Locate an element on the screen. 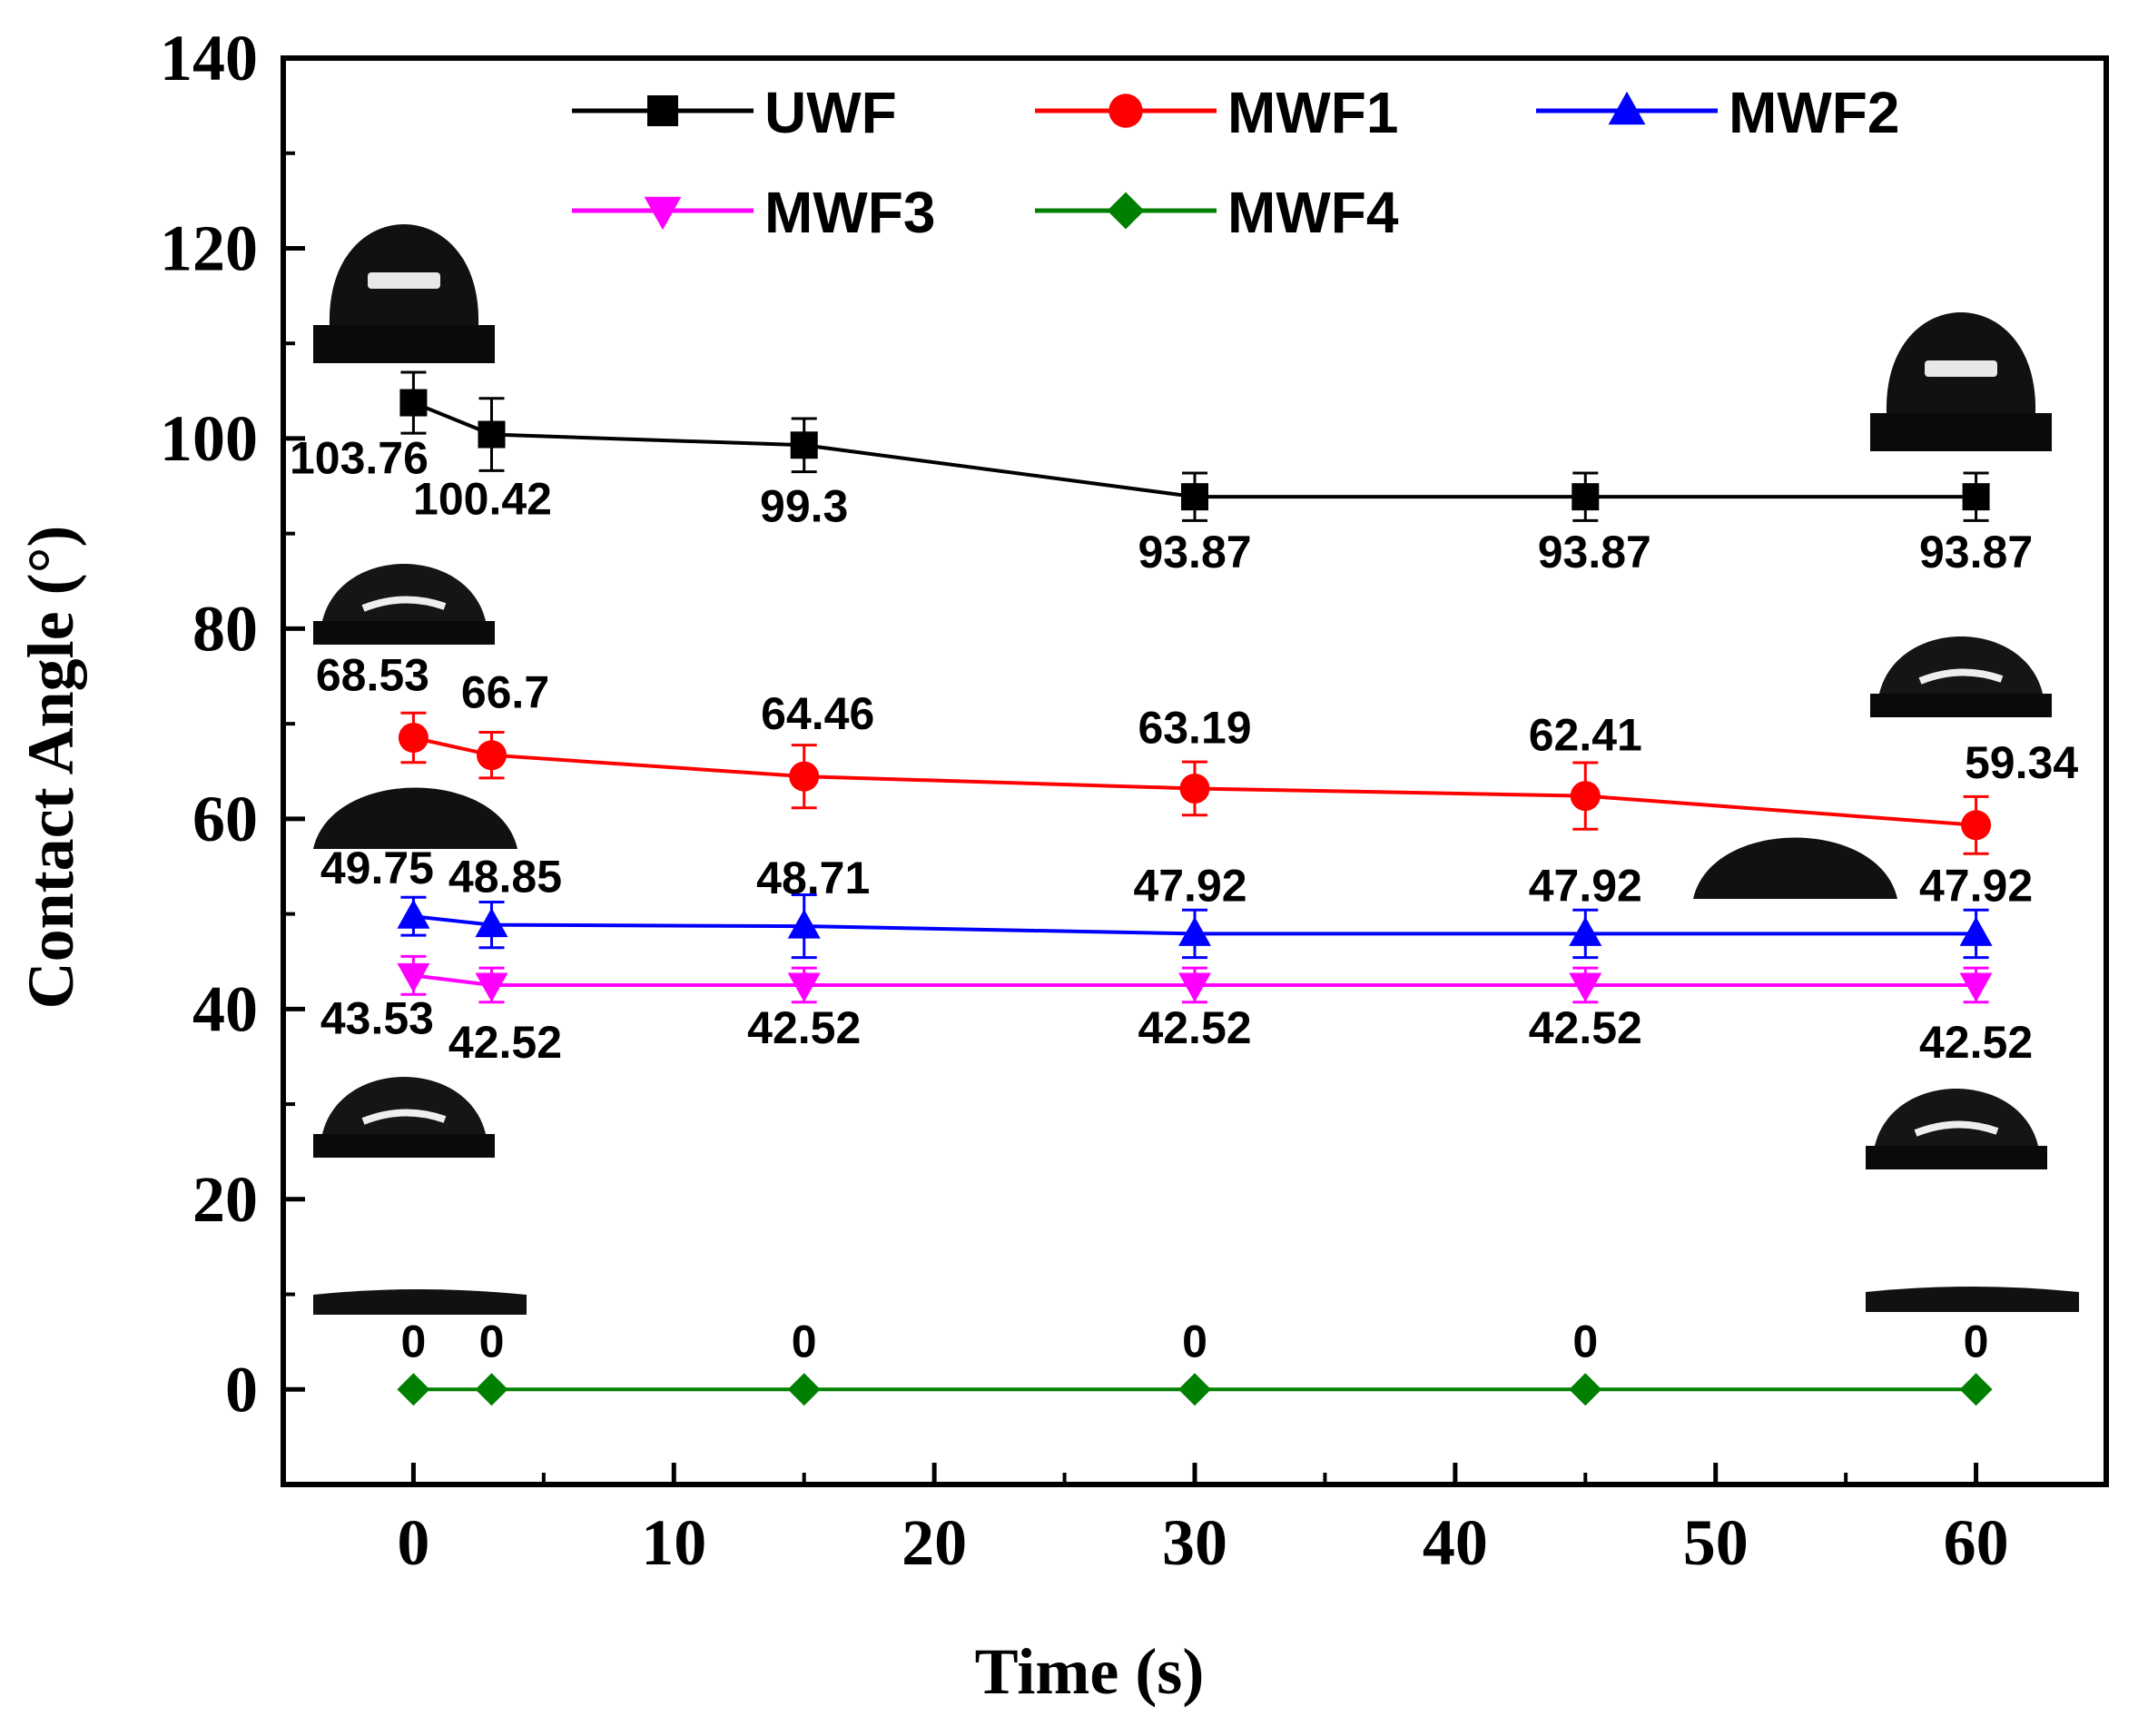  x-axis-ticks: 0 10 20 30 40 50 60 is located at coordinates (1203, 1521).